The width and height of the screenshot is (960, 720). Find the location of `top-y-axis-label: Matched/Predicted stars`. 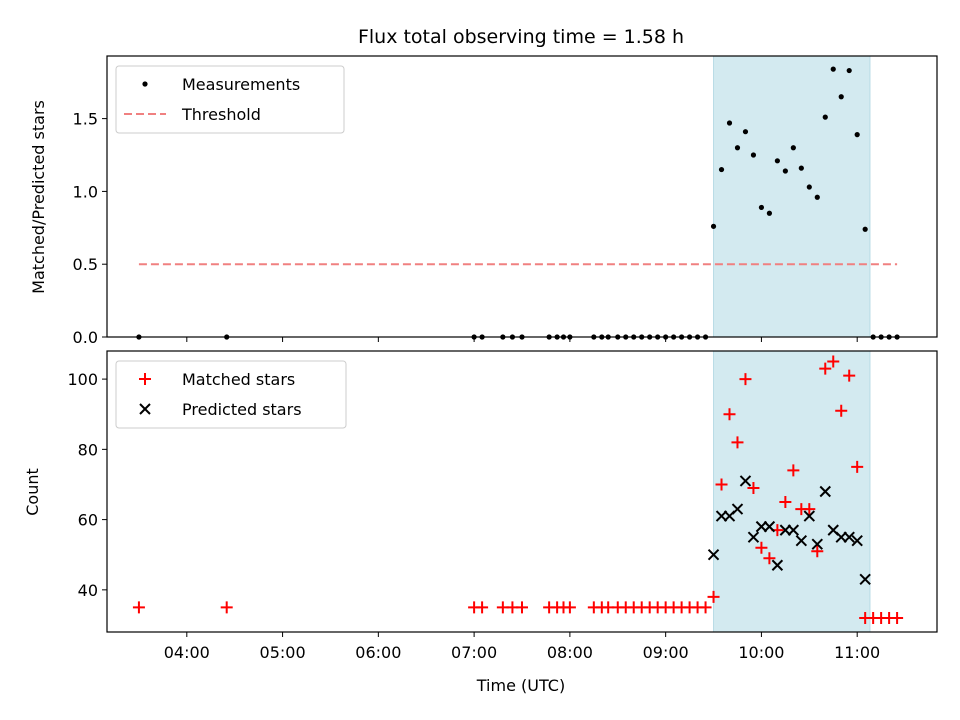

top-y-axis-label: Matched/Predicted stars is located at coordinates (38, 197).